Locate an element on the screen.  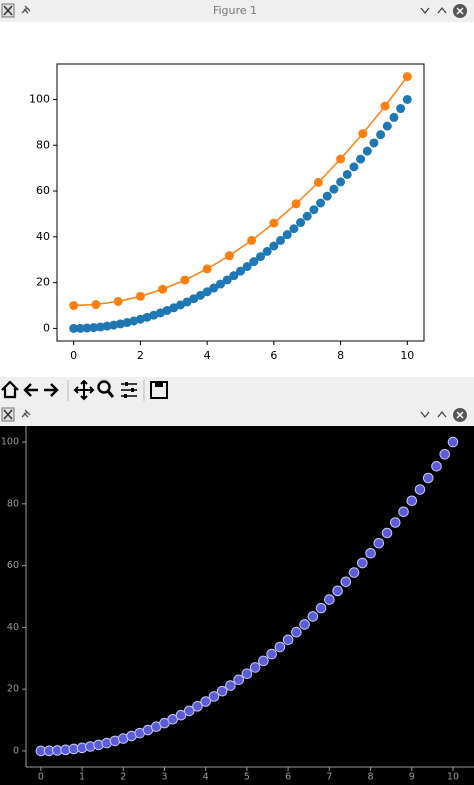
x-tick-label: 4 is located at coordinates (206, 777).